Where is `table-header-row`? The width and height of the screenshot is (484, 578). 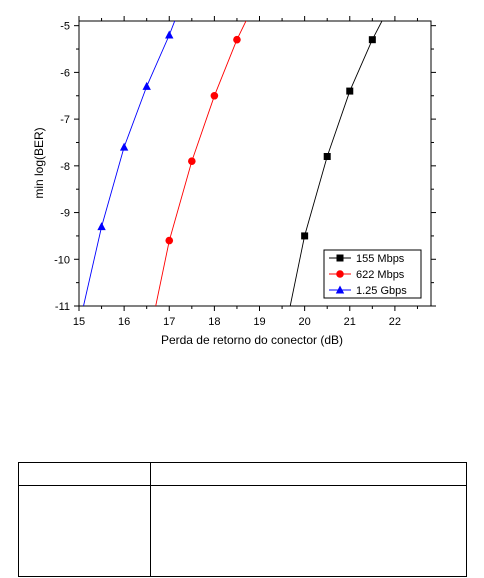
table-header-row is located at coordinates (242, 474).